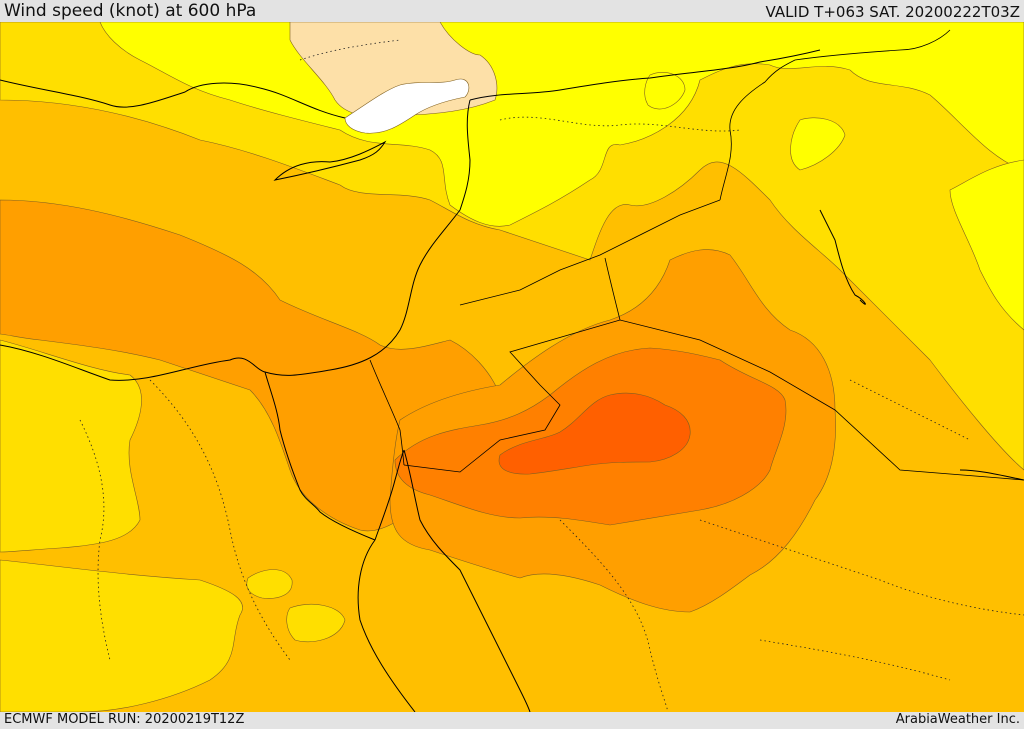  I want to click on band-max, so click(594, 433).